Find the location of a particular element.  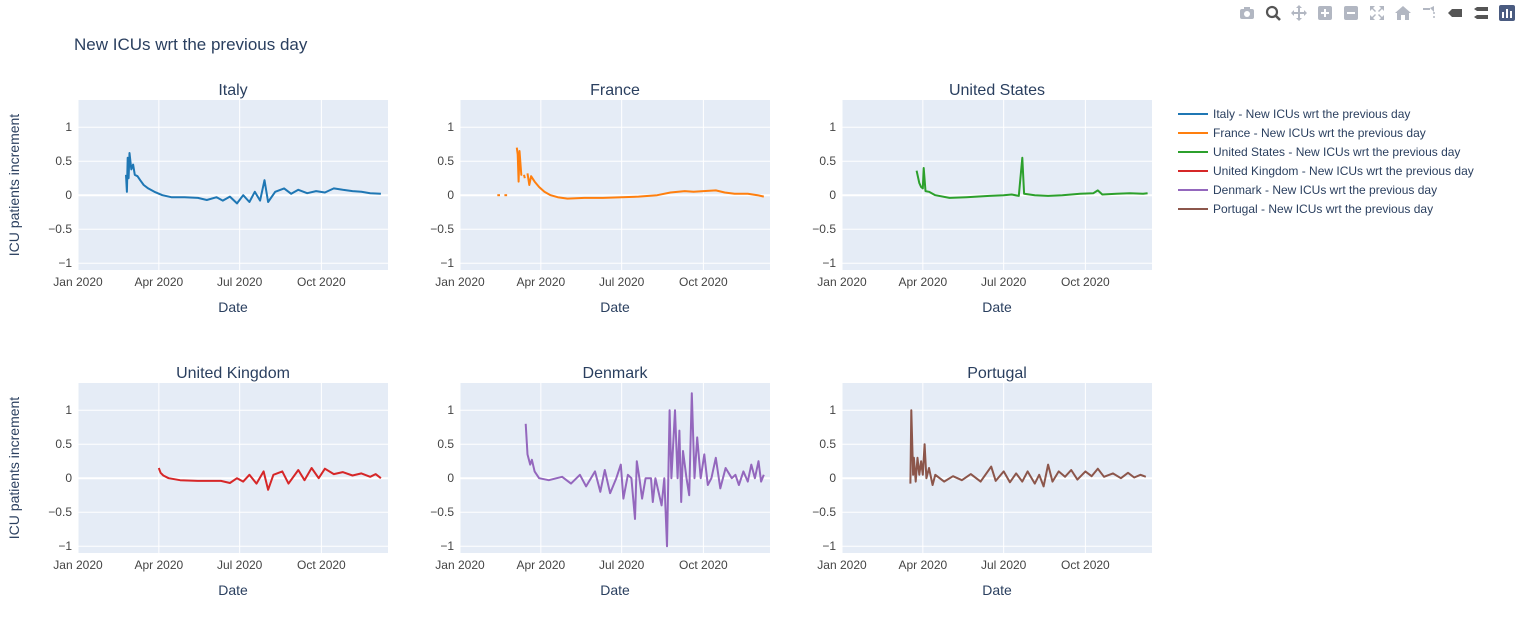

hover-closest-button is located at coordinates (1455, 13).